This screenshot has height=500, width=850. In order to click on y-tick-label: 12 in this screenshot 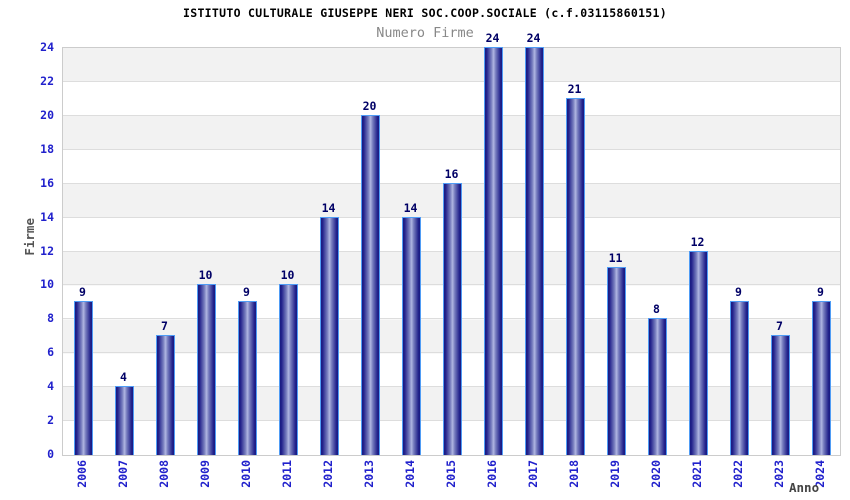, I will do `click(47, 250)`.